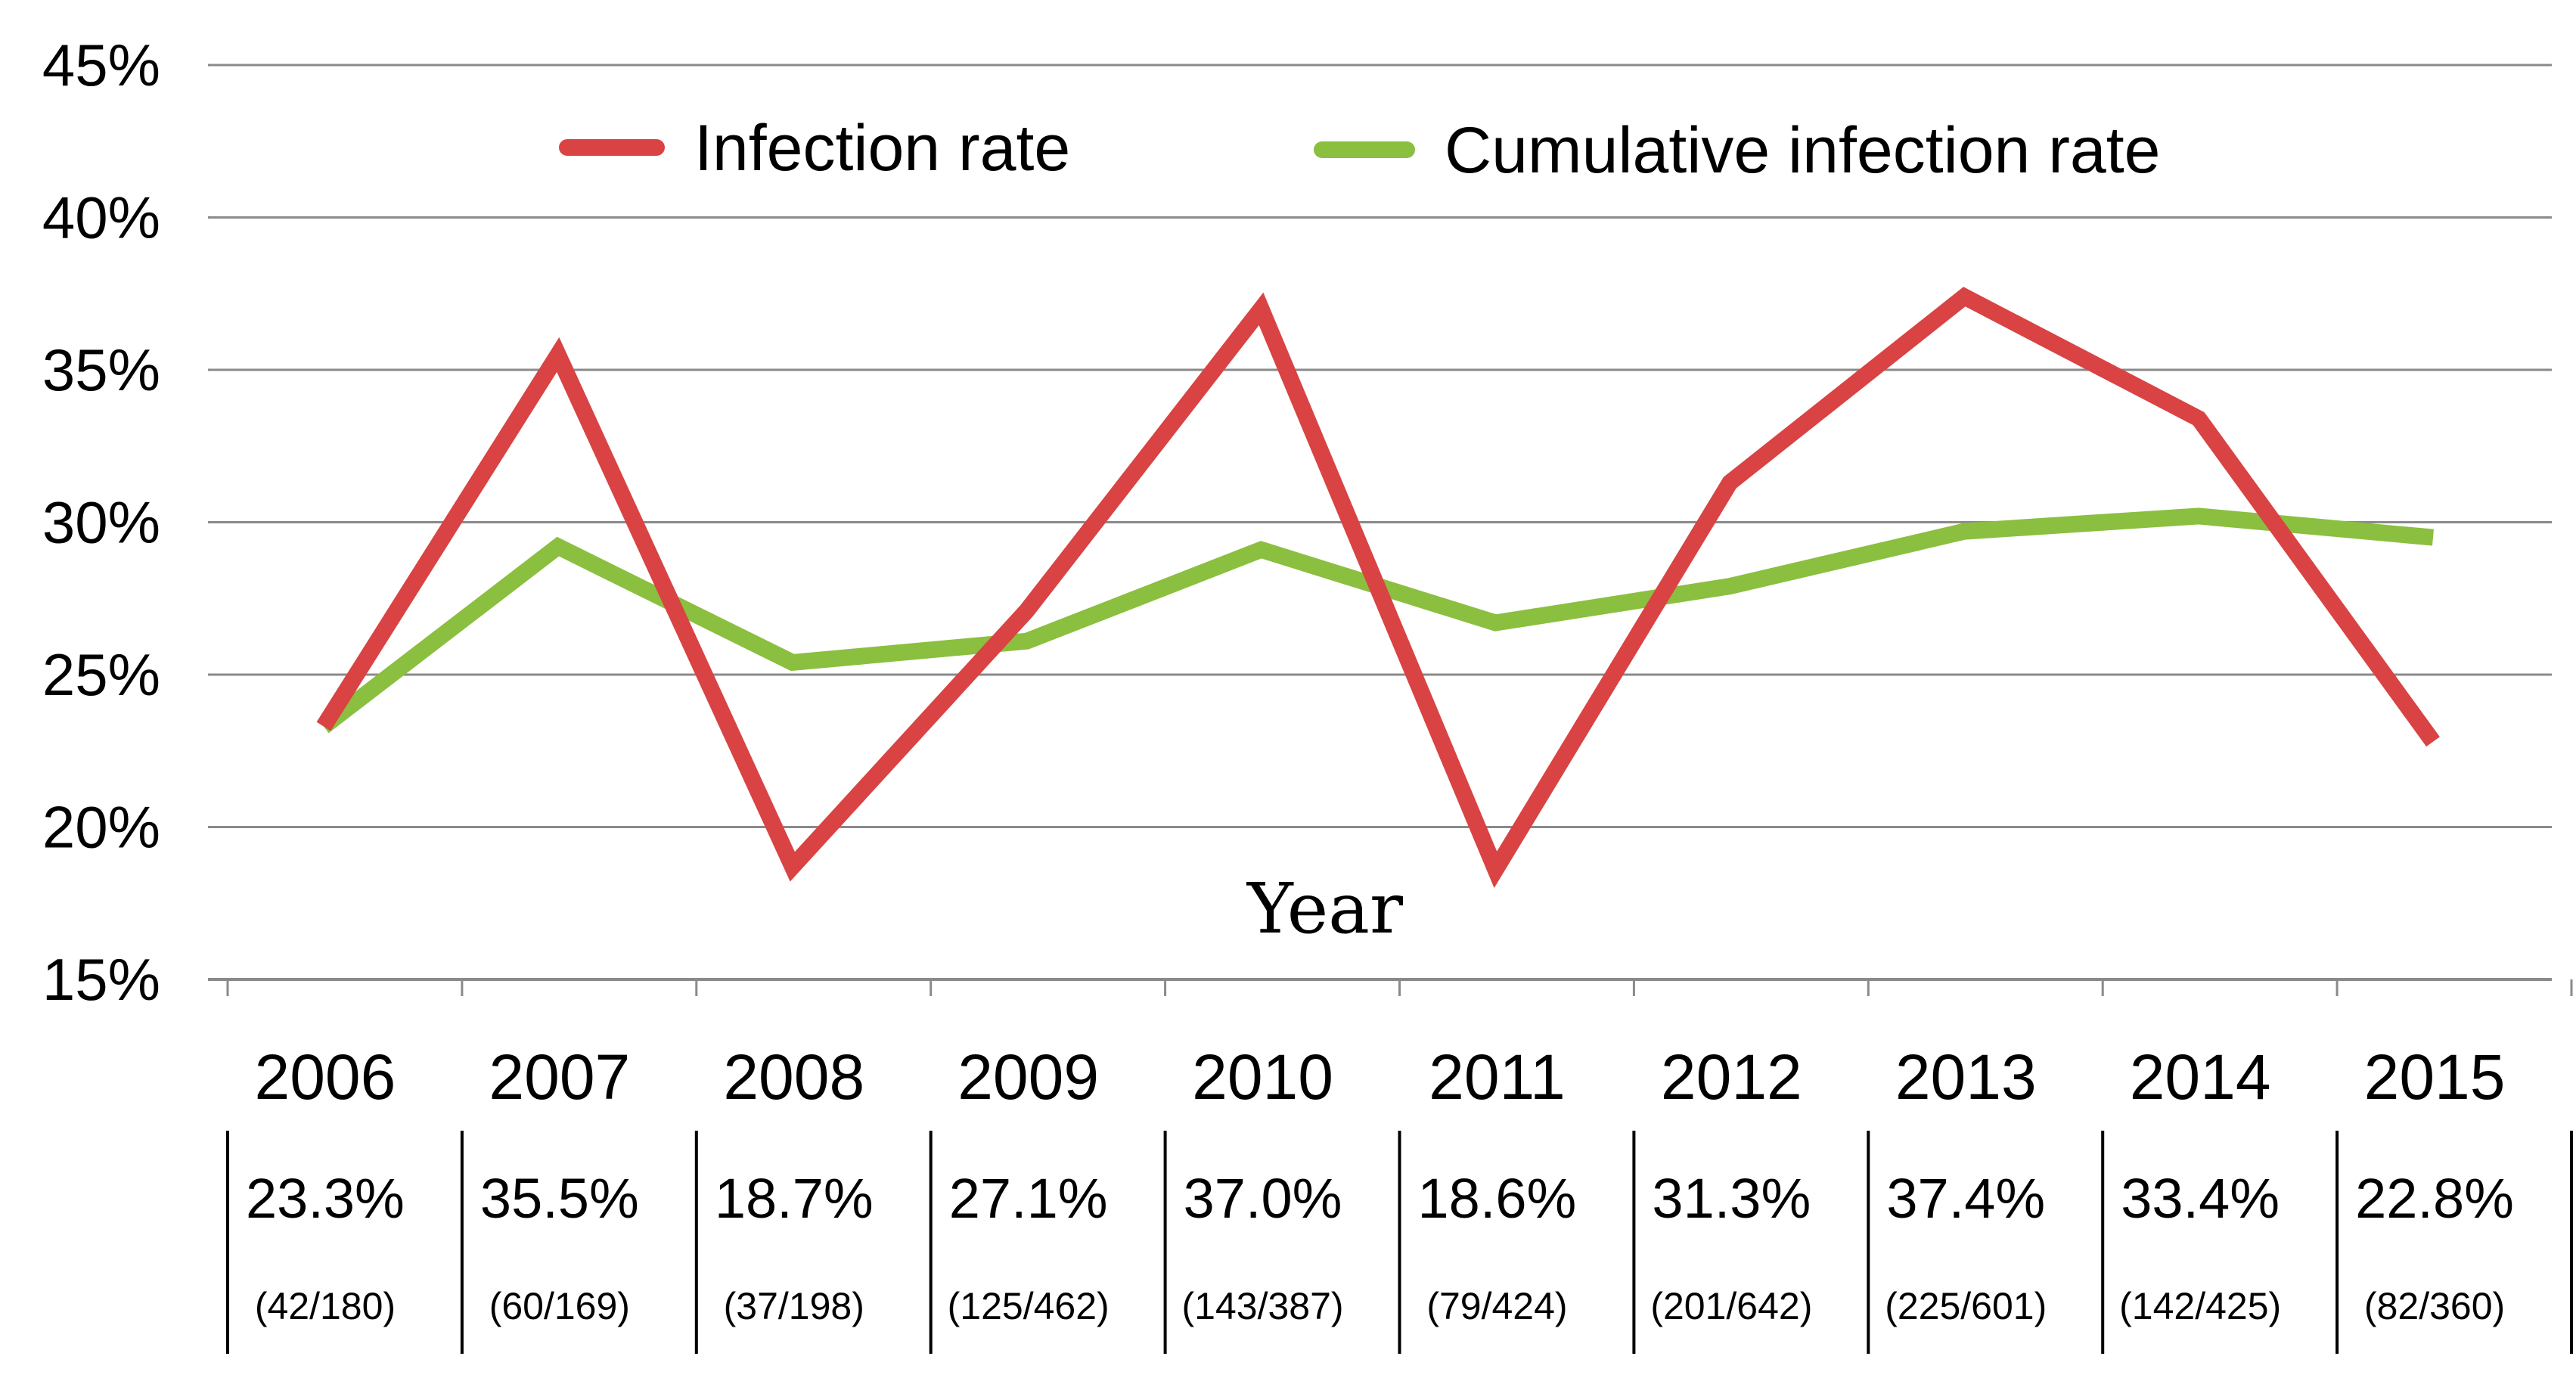  What do you see at coordinates (1966, 1077) in the screenshot?
I see `x-tick-label: 2013` at bounding box center [1966, 1077].